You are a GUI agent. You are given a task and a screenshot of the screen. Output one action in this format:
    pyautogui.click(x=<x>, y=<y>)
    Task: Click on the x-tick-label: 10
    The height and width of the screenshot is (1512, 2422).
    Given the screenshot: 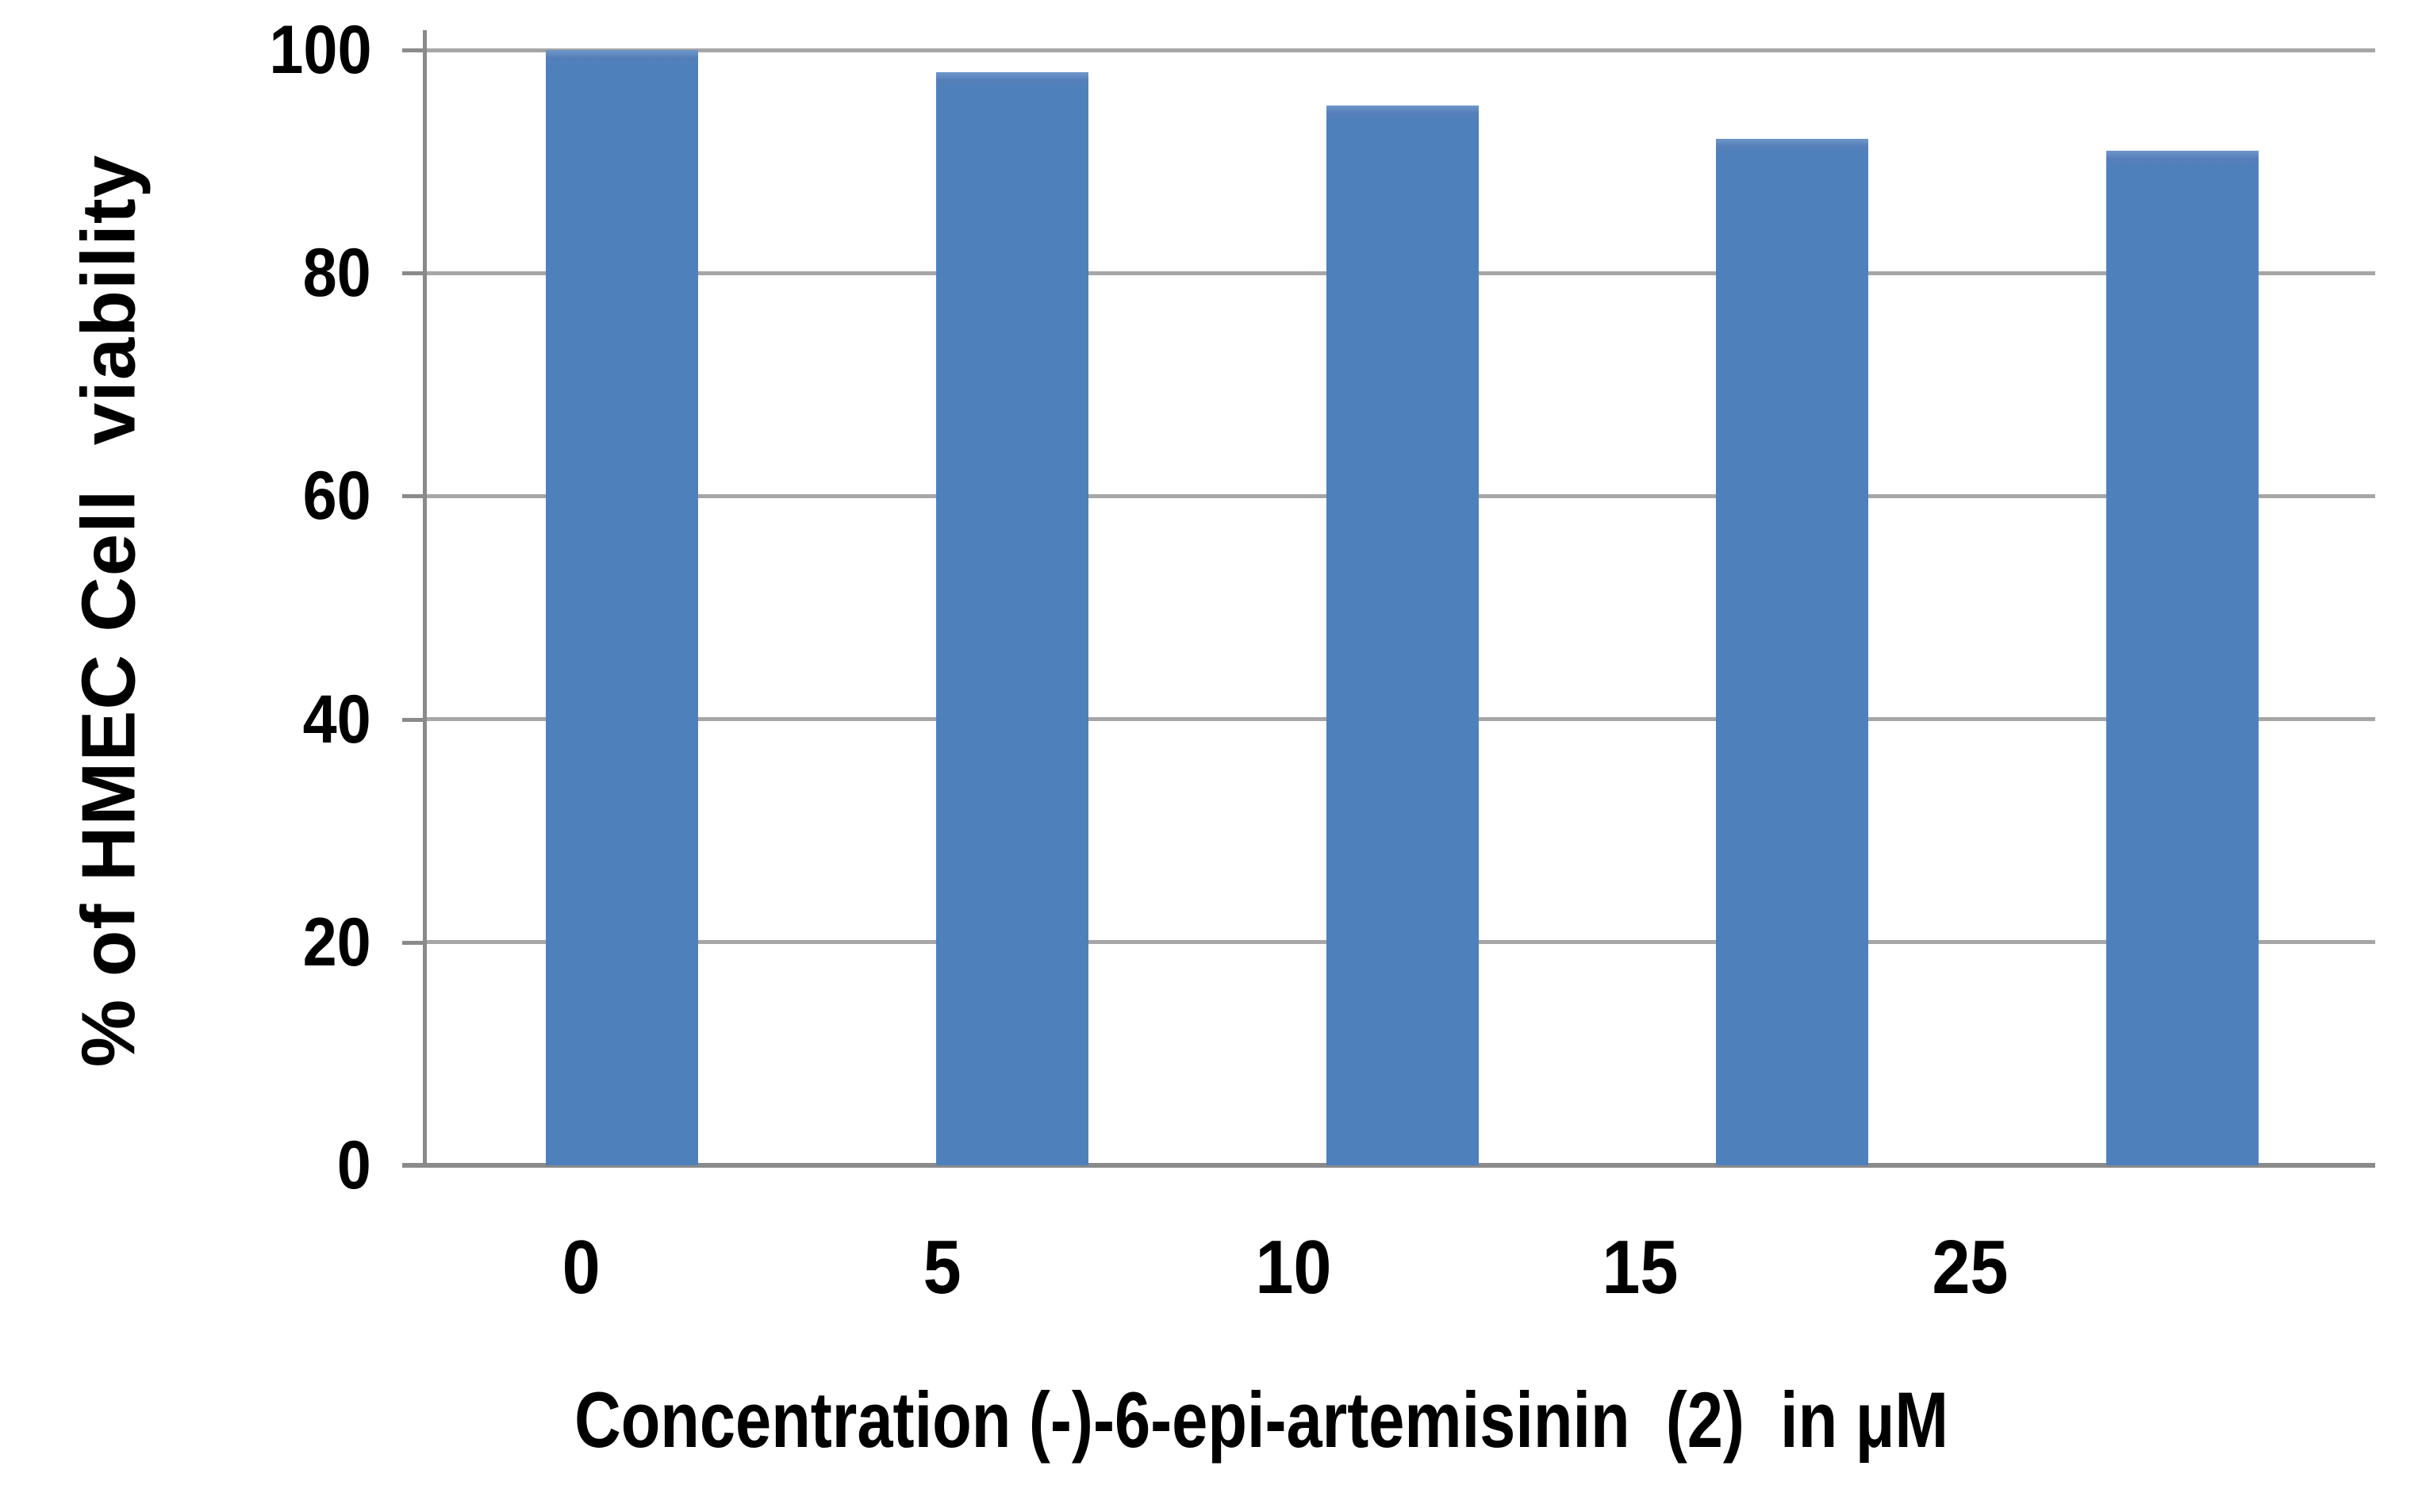 What is the action you would take?
    pyautogui.click(x=1293, y=1268)
    